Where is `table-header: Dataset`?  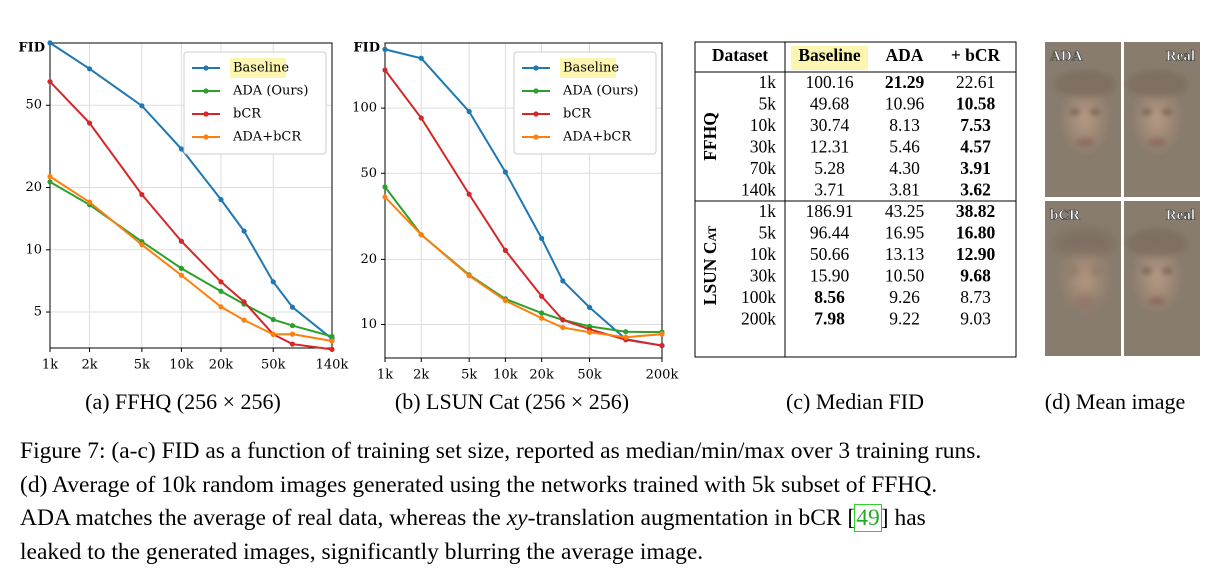 table-header: Dataset is located at coordinates (740, 55).